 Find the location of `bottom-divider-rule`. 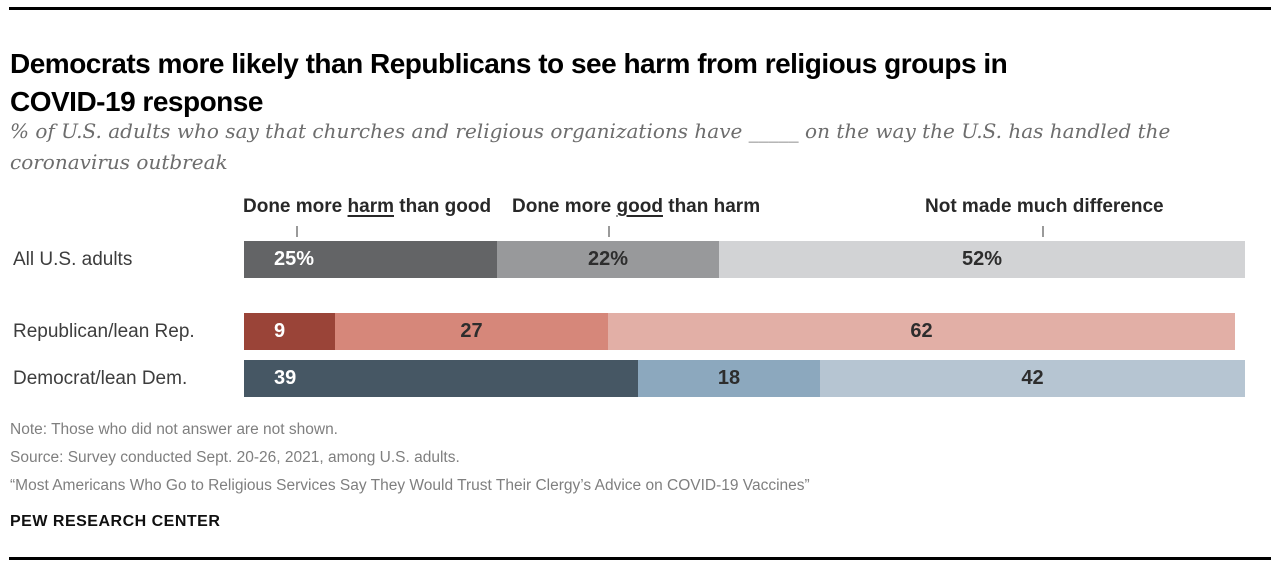

bottom-divider-rule is located at coordinates (640, 558).